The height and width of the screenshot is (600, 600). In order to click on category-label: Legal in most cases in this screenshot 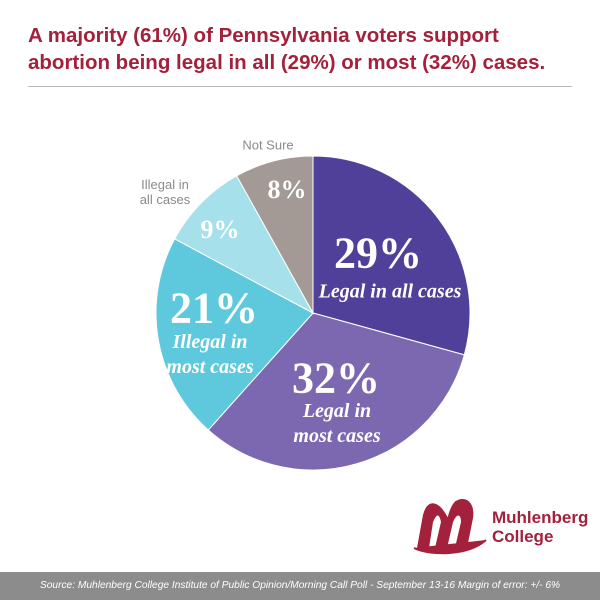, I will do `click(337, 423)`.